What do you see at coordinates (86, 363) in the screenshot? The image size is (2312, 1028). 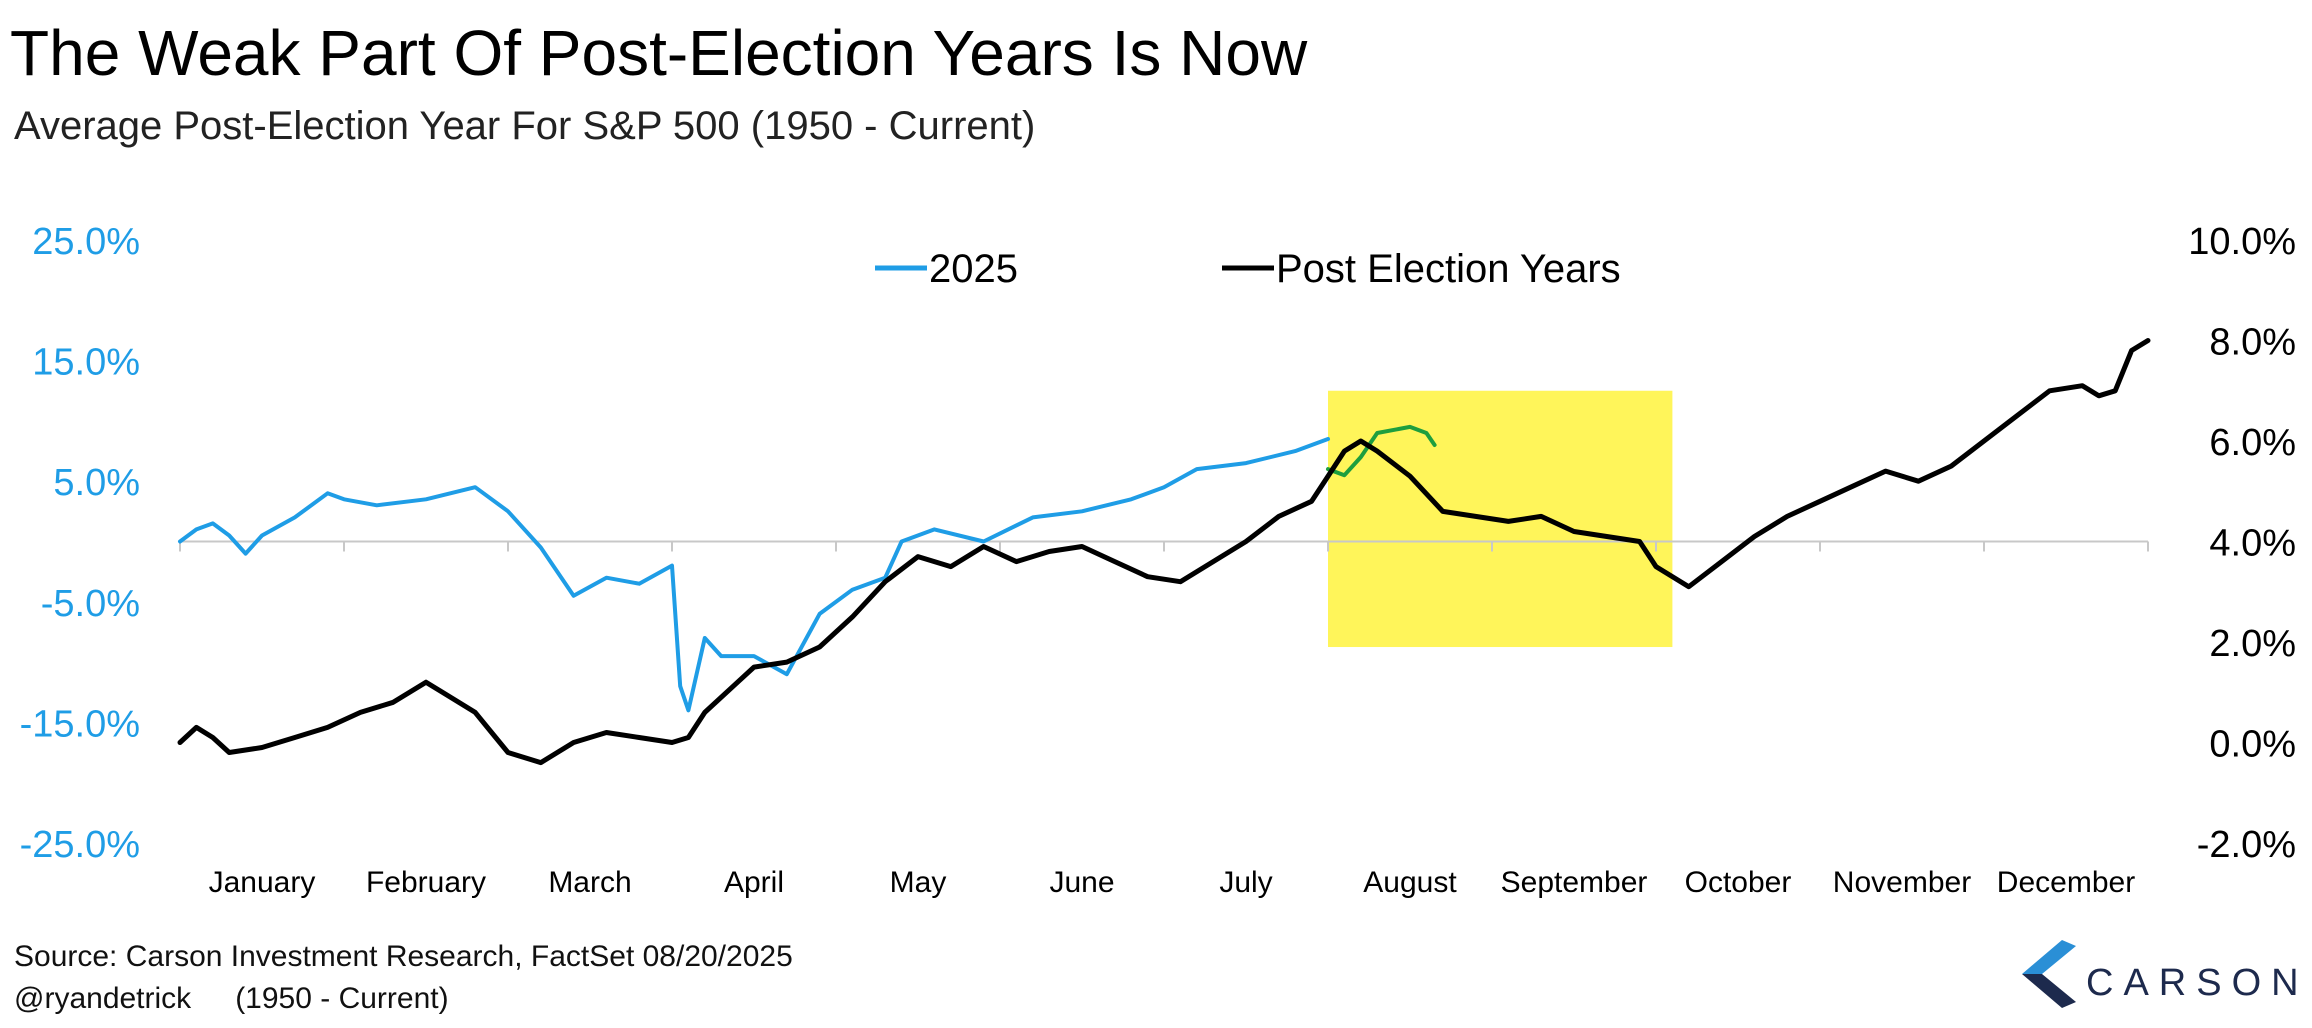 I see `y-left-tick-label: 15.0%` at bounding box center [86, 363].